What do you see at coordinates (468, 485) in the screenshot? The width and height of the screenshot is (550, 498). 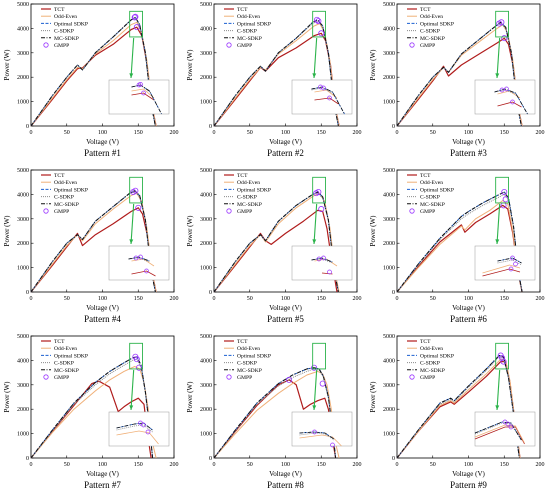 I see `chart-title: Pattern #9` at bounding box center [468, 485].